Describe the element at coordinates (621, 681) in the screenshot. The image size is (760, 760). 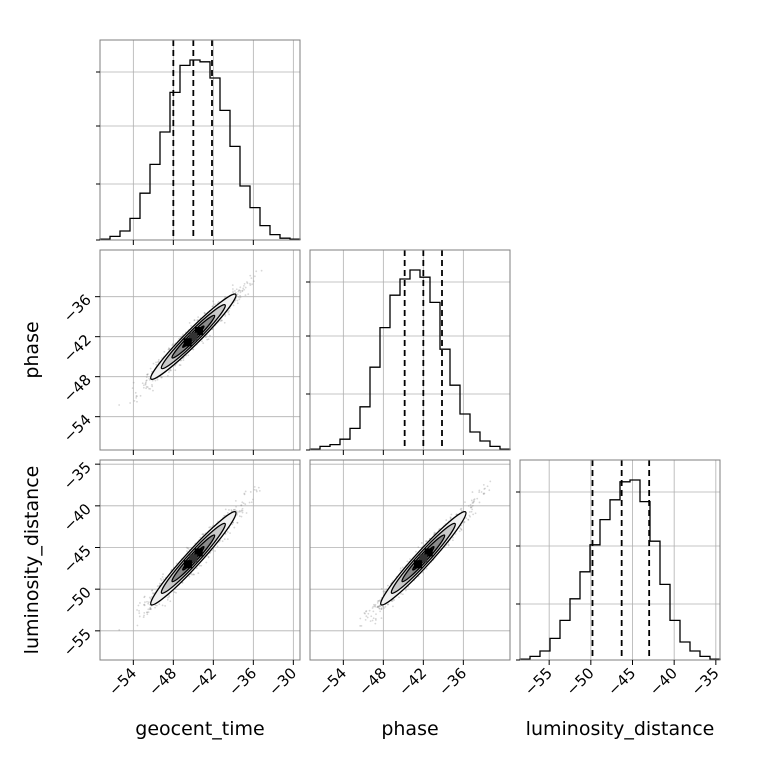
I see `x-tick-label: −45` at that location.